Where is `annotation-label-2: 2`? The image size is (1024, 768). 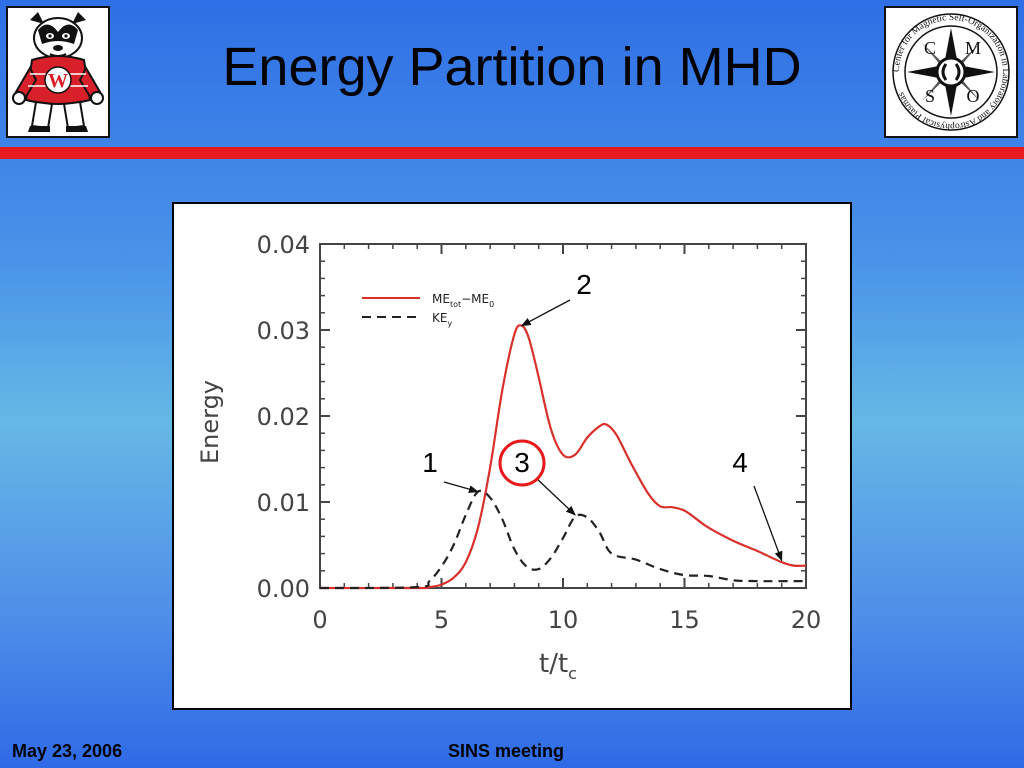
annotation-label-2: 2 is located at coordinates (584, 284).